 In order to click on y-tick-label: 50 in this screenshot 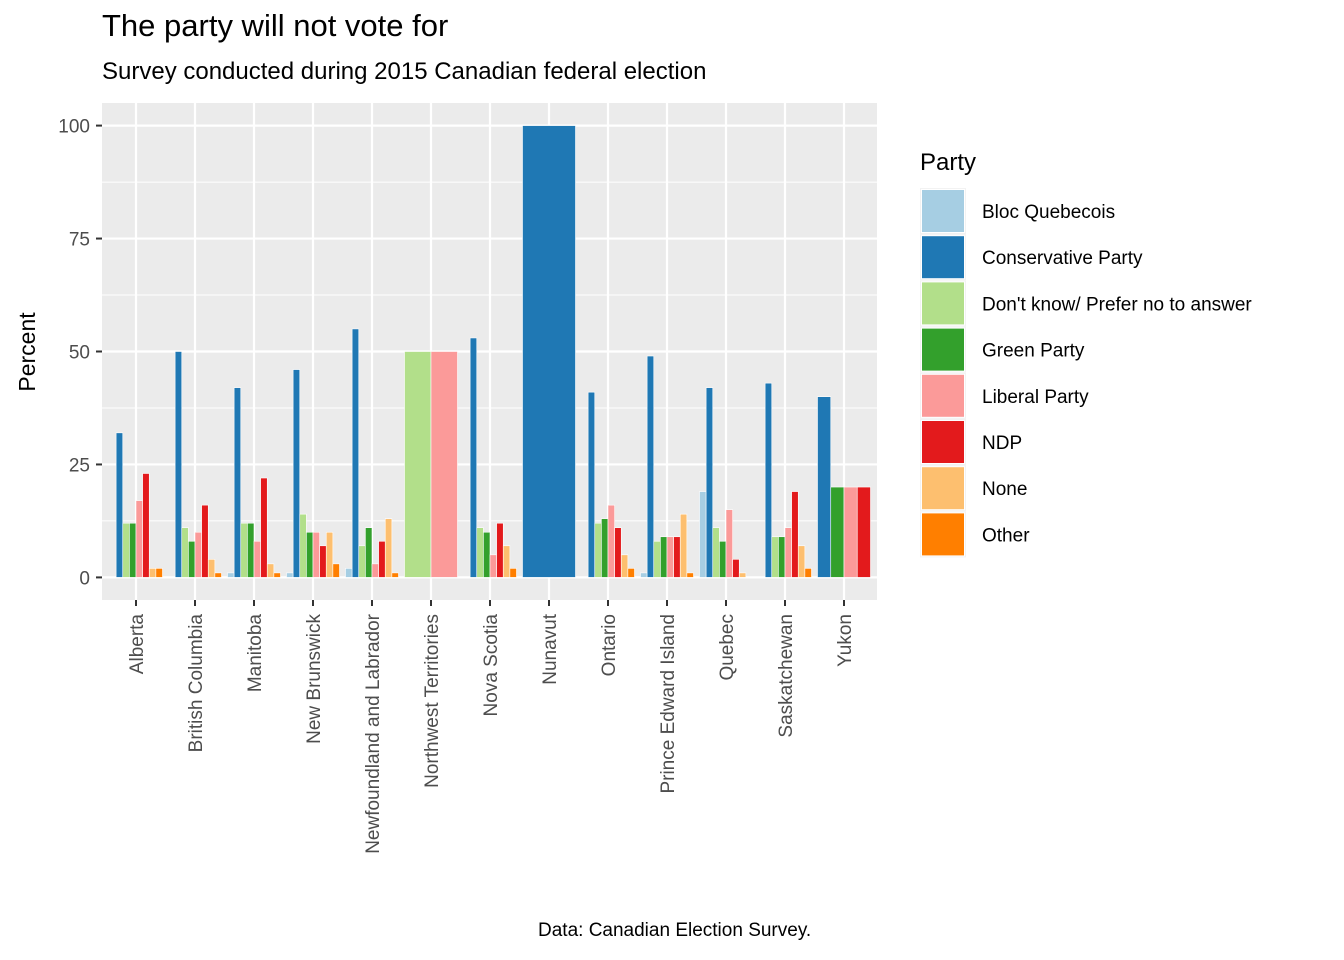, I will do `click(79, 353)`.